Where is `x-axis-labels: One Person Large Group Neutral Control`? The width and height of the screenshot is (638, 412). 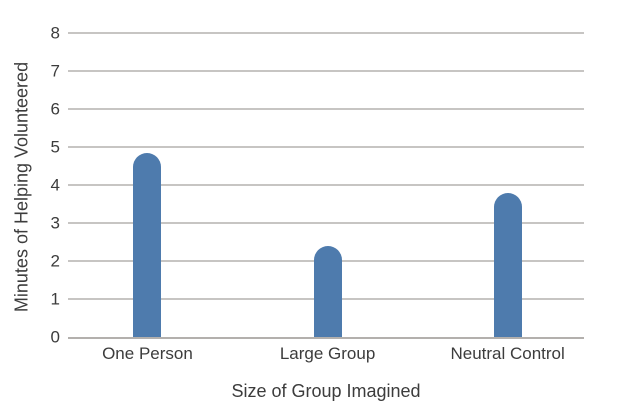
x-axis-labels: One Person Large Group Neutral Control is located at coordinates (326, 355).